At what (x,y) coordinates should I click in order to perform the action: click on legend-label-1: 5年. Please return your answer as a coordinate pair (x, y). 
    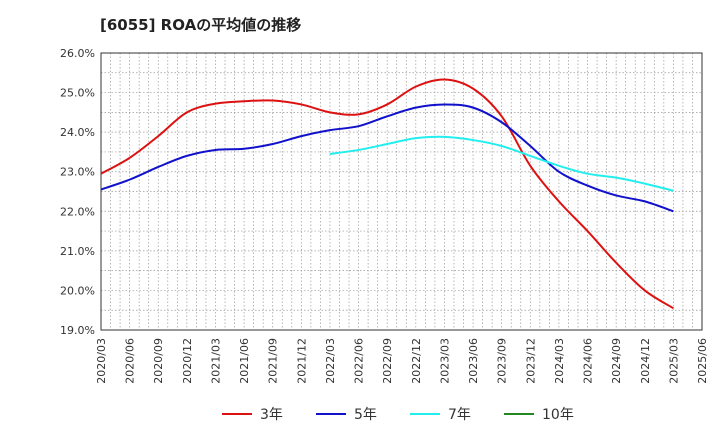
    Looking at the image, I should click on (365, 415).